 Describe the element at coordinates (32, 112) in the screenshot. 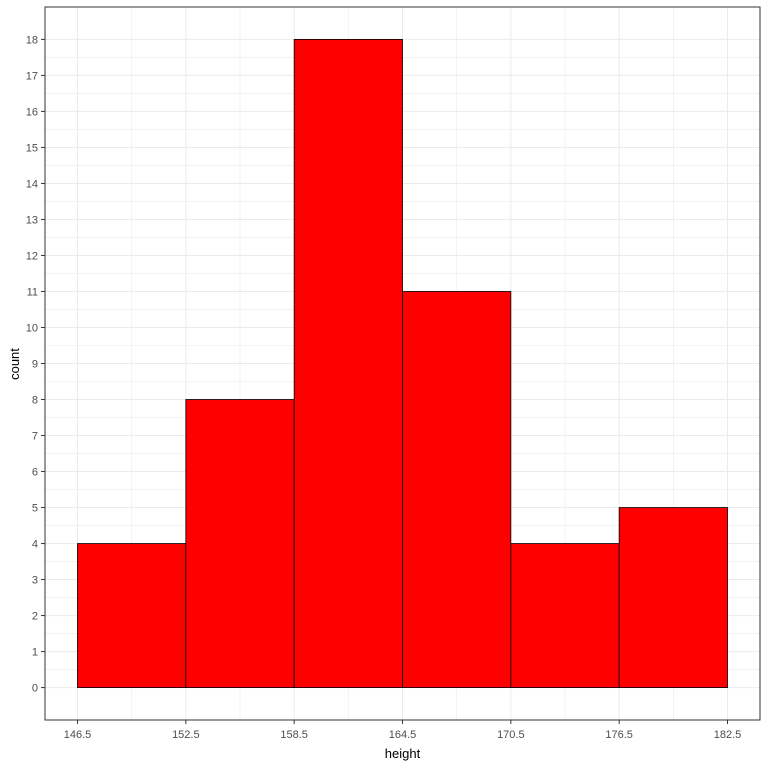

I see `y-tick-label: 16` at that location.